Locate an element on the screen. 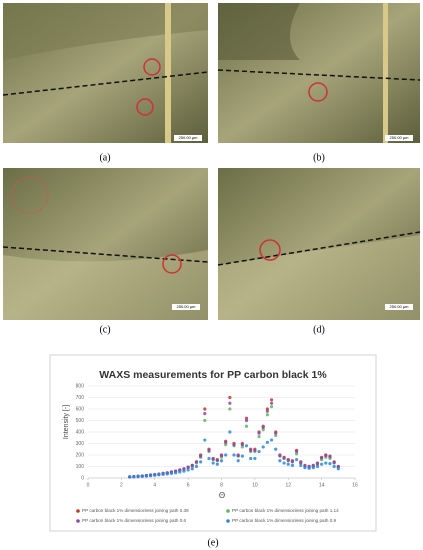 The height and width of the screenshot is (550, 423). panel-label: (b) is located at coordinates (319, 157).